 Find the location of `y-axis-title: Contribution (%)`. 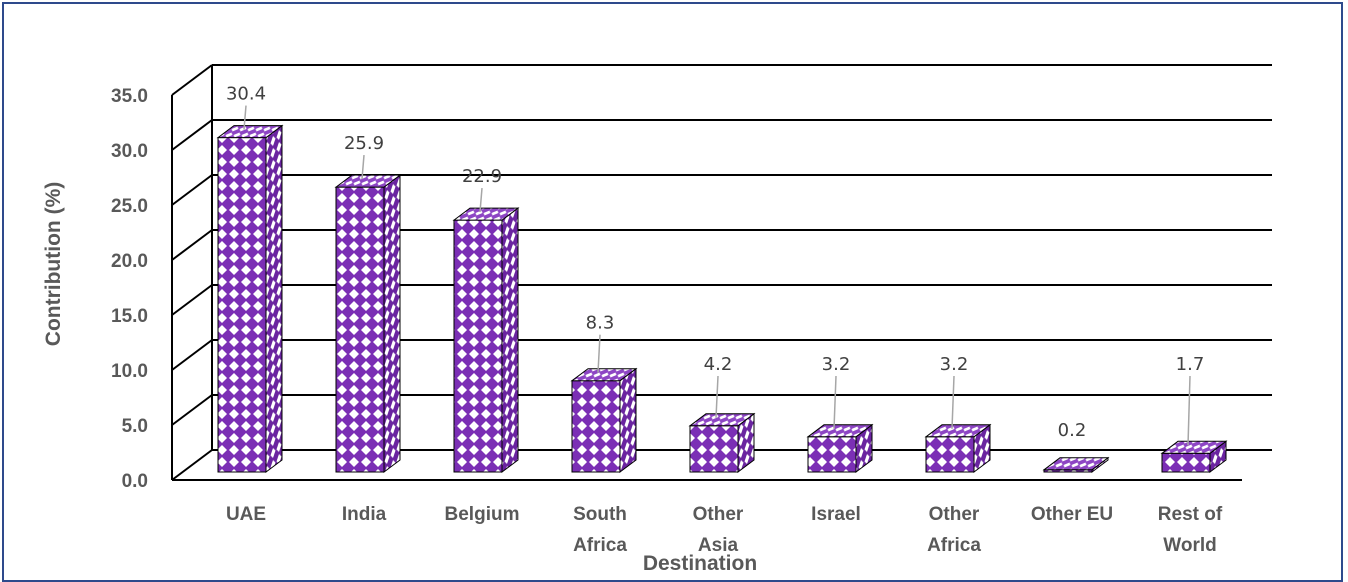

y-axis-title: Contribution (%) is located at coordinates (53, 264).